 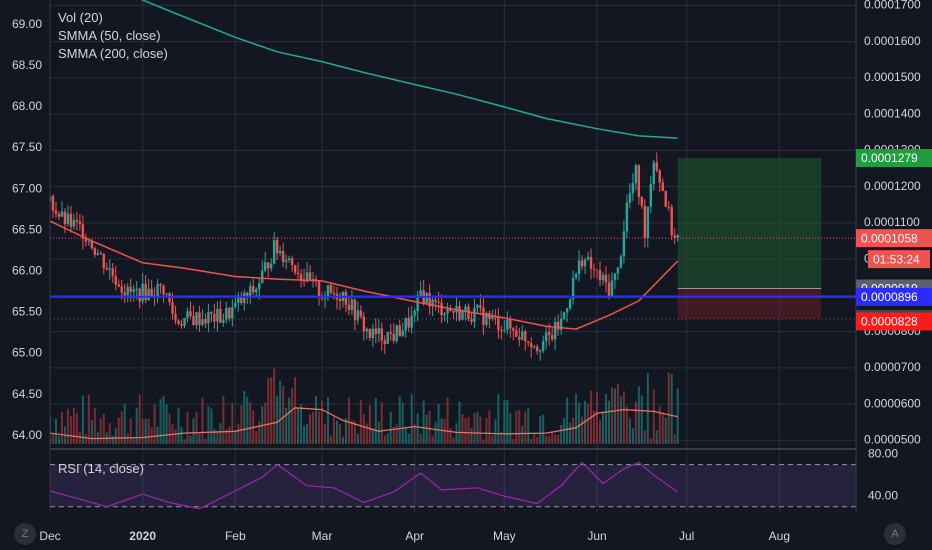 I want to click on legend-smma50: SMMA (50, close), so click(x=109, y=35).